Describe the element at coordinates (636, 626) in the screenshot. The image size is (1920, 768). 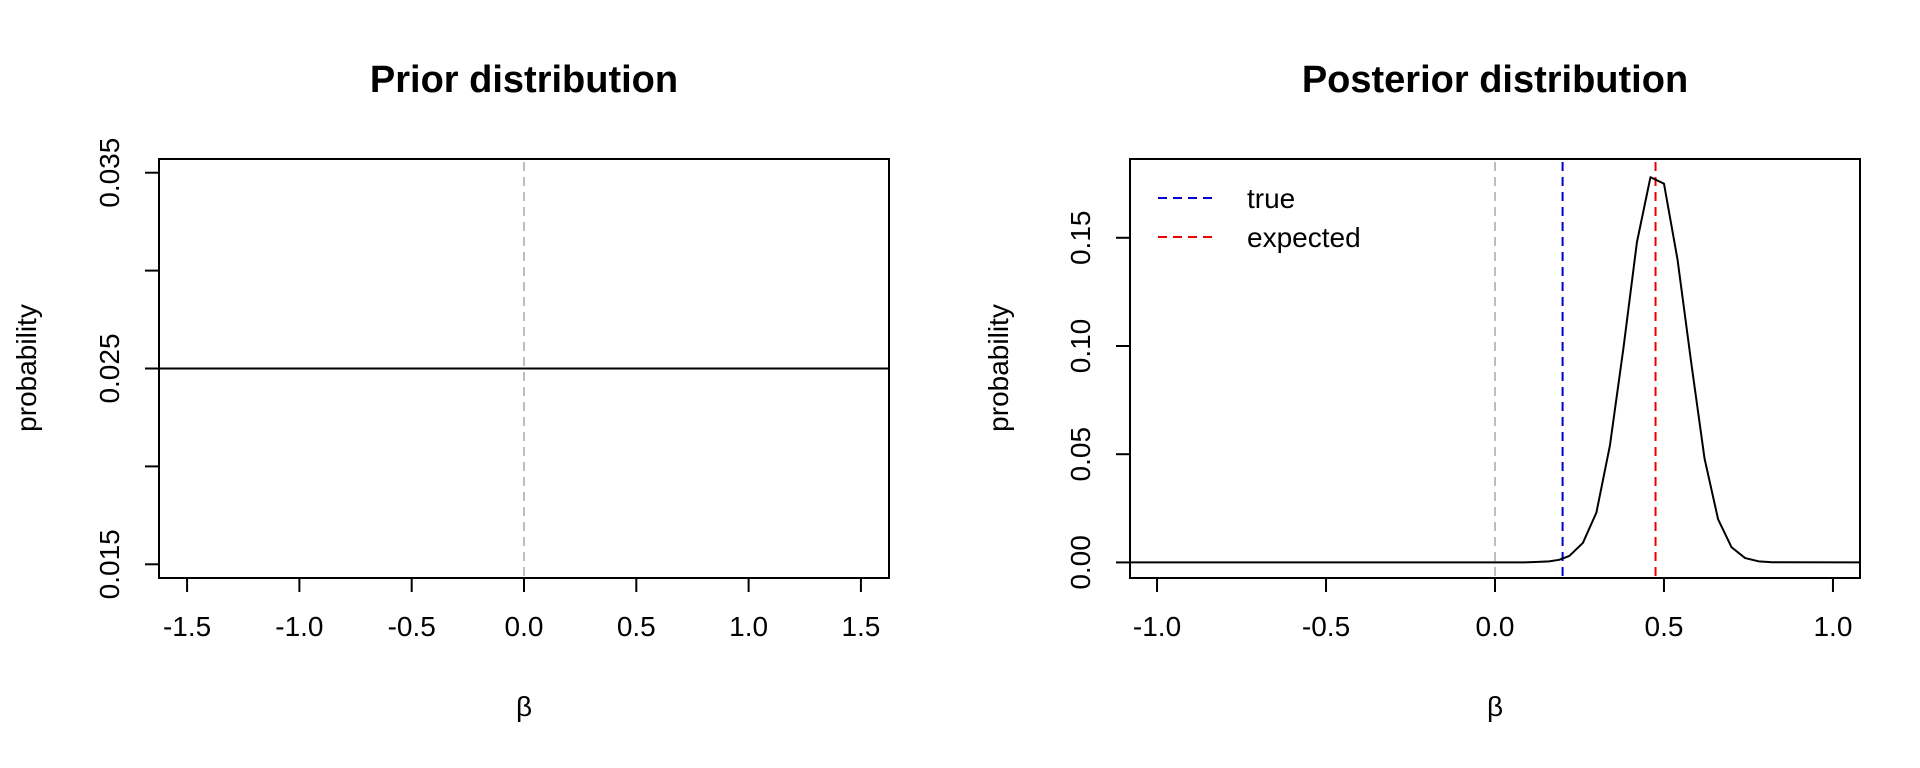
I see `prior-x-tick-label: 0.5` at that location.